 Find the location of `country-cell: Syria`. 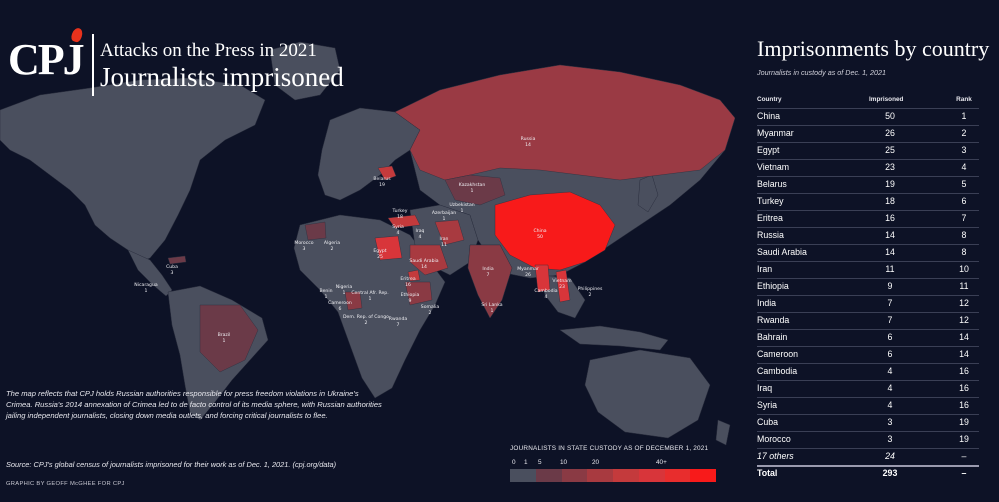

country-cell: Syria is located at coordinates (767, 405).